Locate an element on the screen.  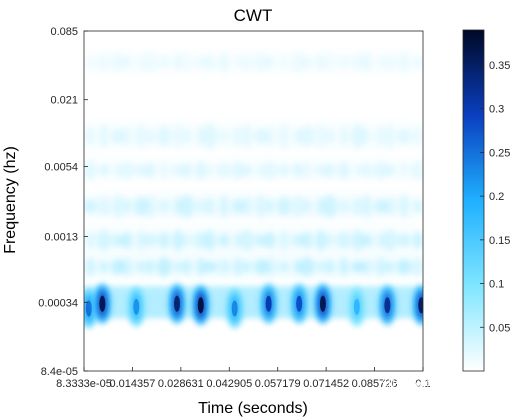
y-tick-label: 0.021 is located at coordinates (64, 101).